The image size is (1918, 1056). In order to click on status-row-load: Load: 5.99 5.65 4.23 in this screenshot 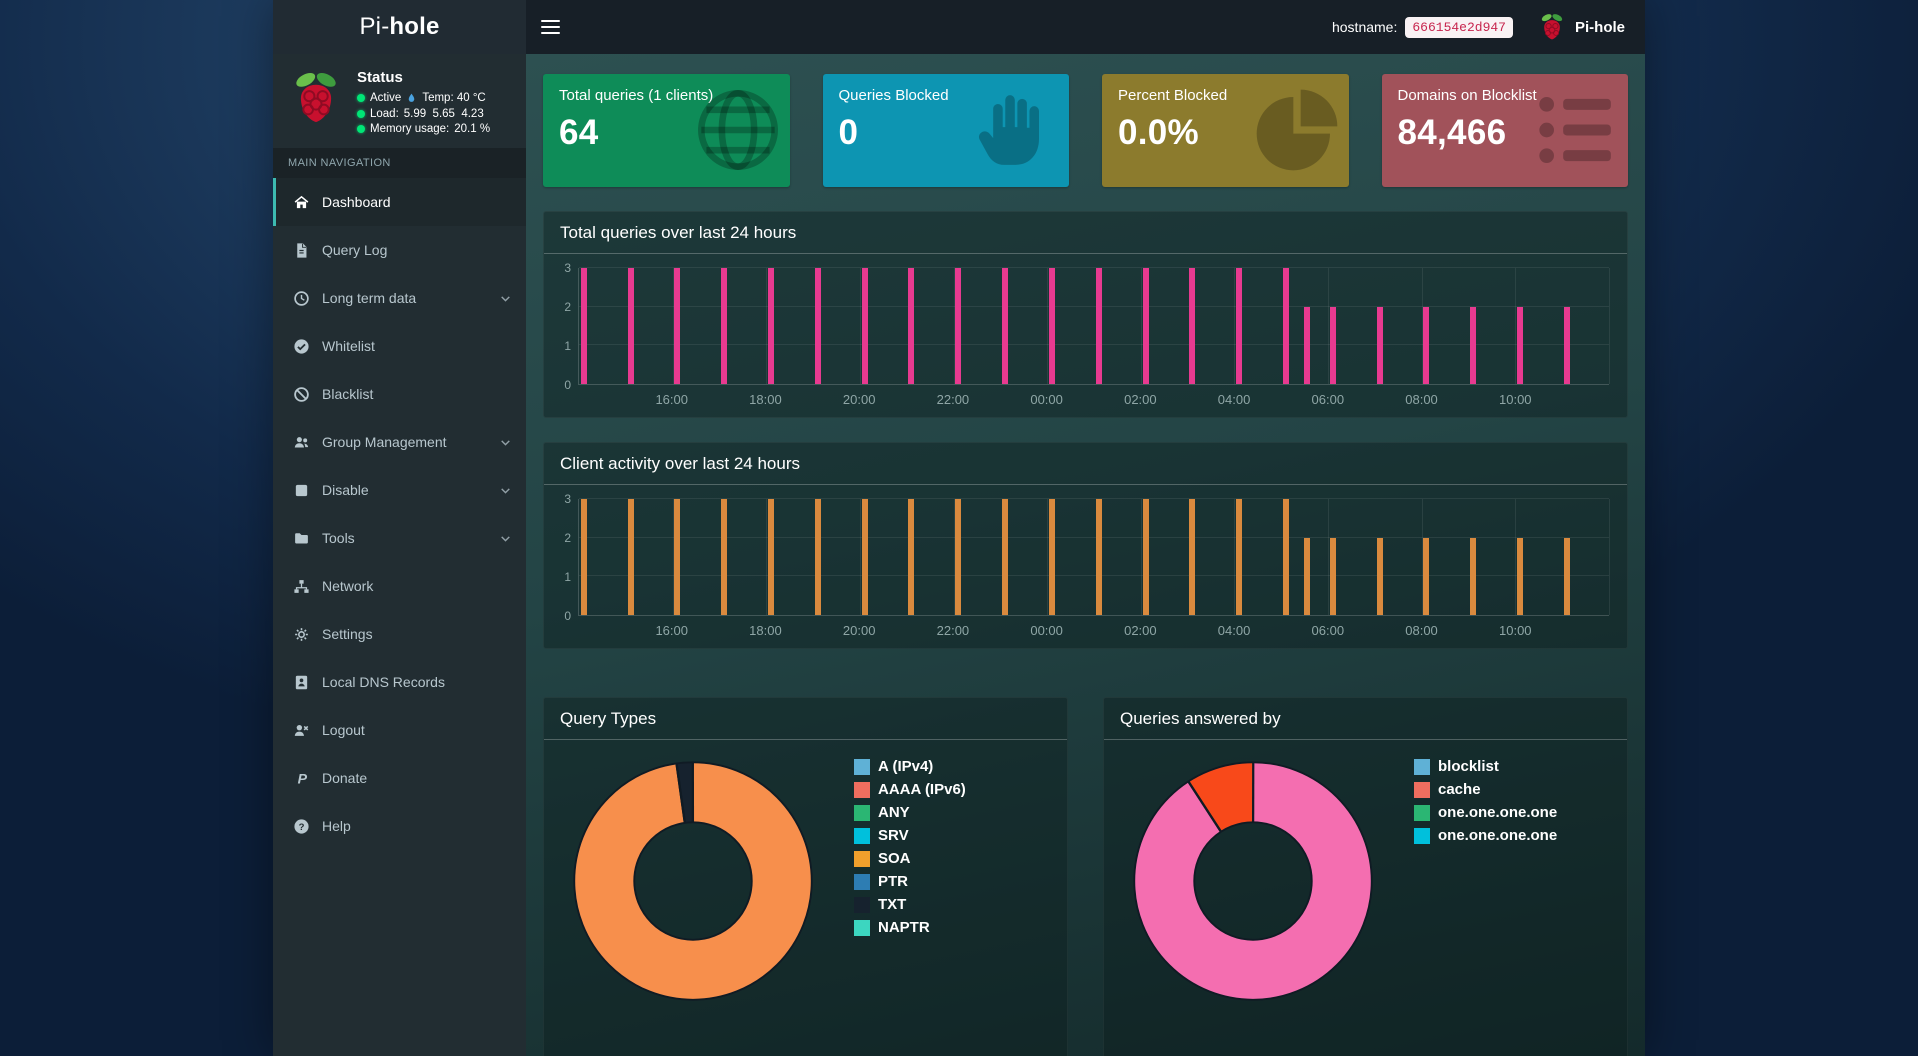, I will do `click(423, 114)`.